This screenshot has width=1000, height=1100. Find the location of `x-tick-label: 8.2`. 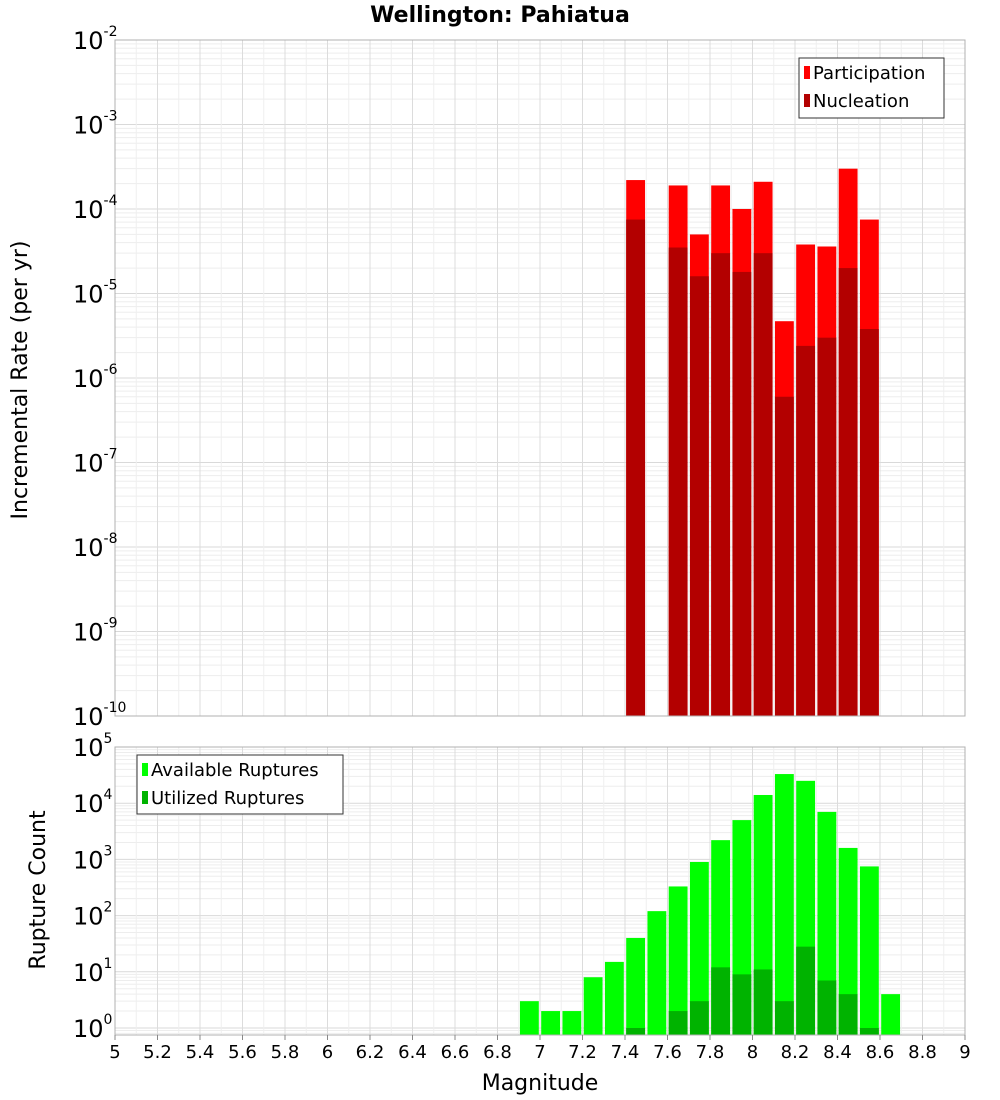

x-tick-label: 8.2 is located at coordinates (795, 1052).